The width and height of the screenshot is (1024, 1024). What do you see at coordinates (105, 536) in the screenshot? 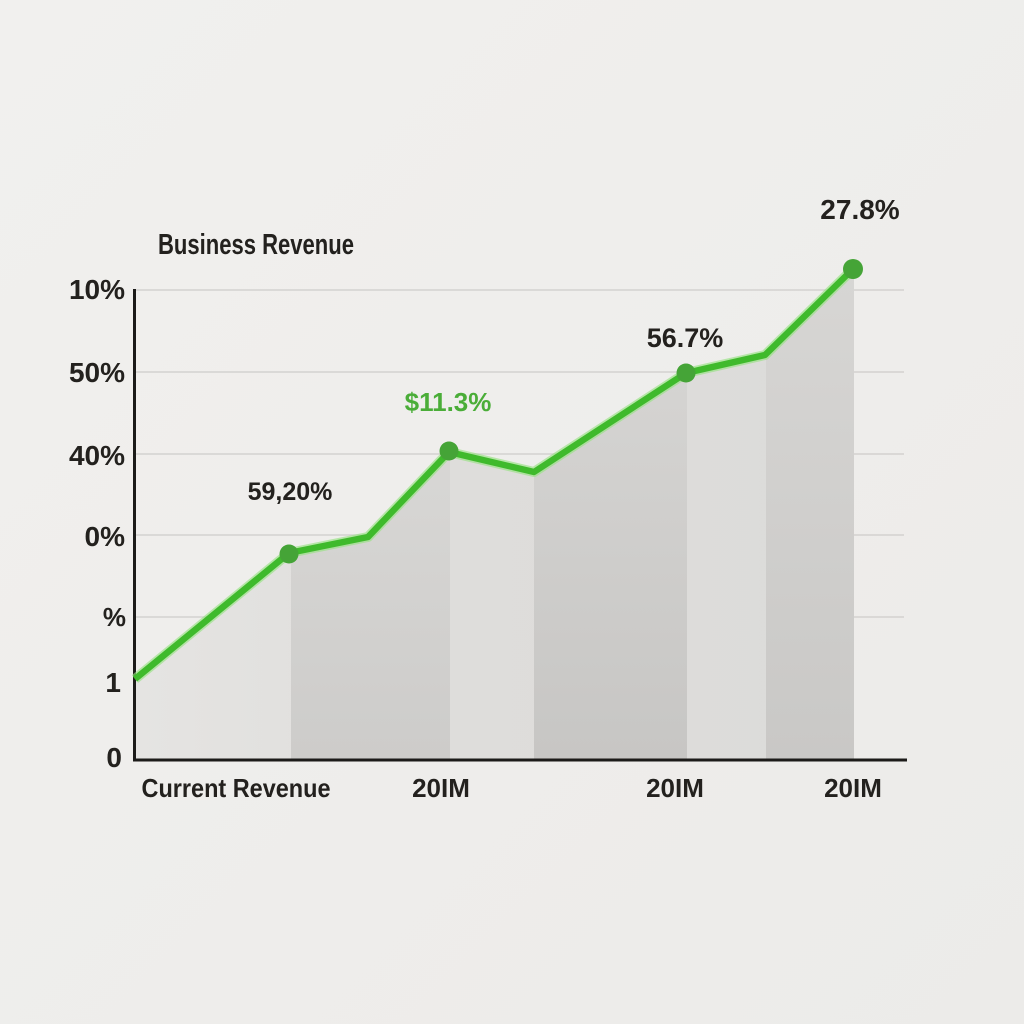
I see `svg-text: 0%` at bounding box center [105, 536].